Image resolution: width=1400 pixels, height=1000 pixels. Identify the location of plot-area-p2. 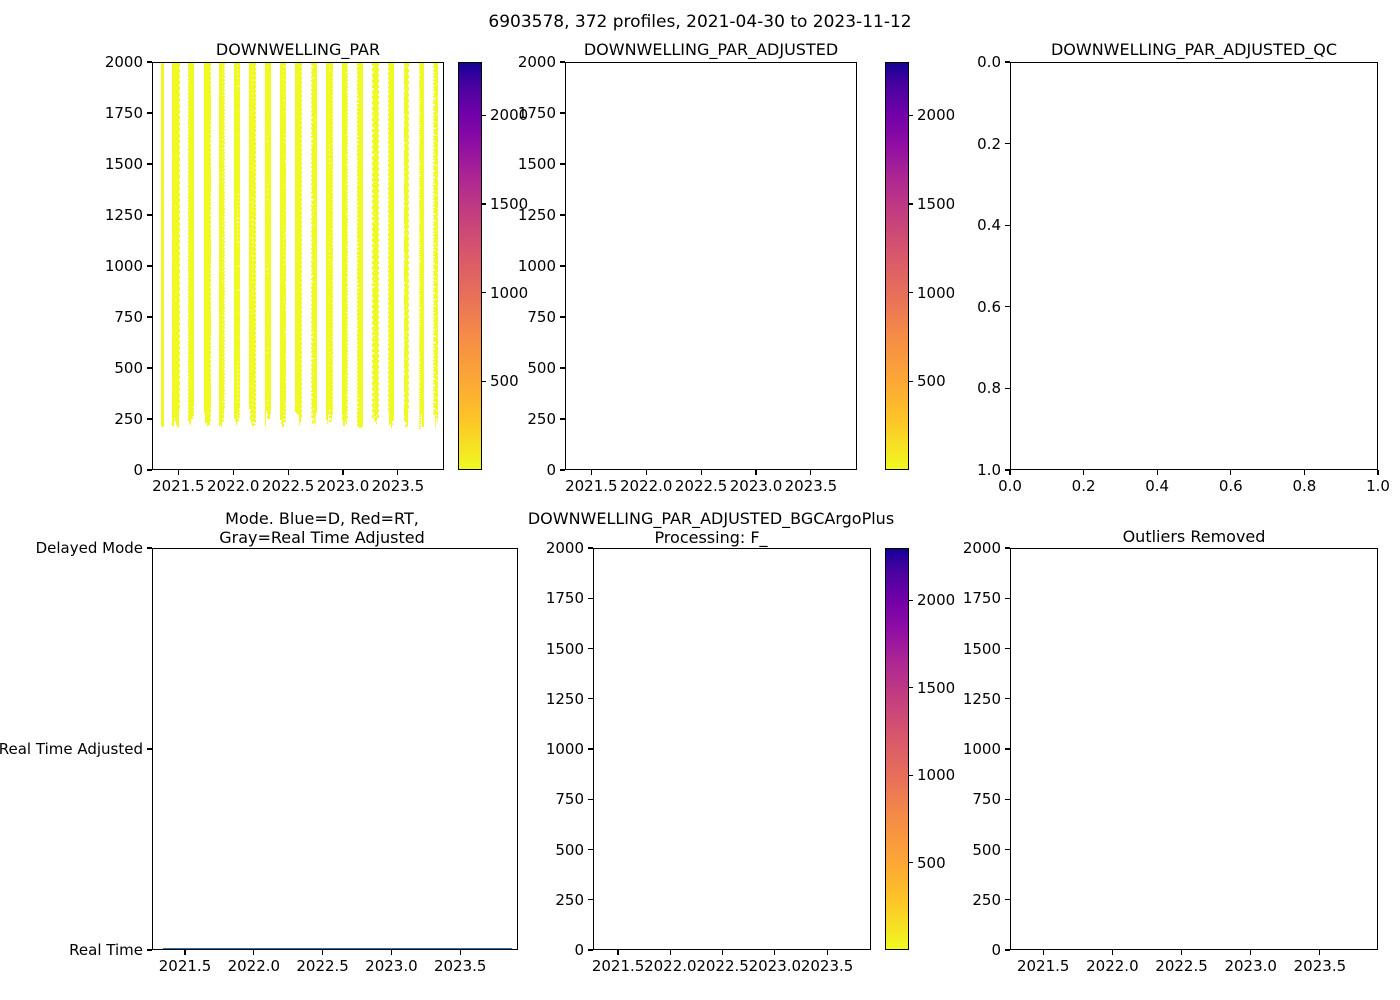
(711, 266).